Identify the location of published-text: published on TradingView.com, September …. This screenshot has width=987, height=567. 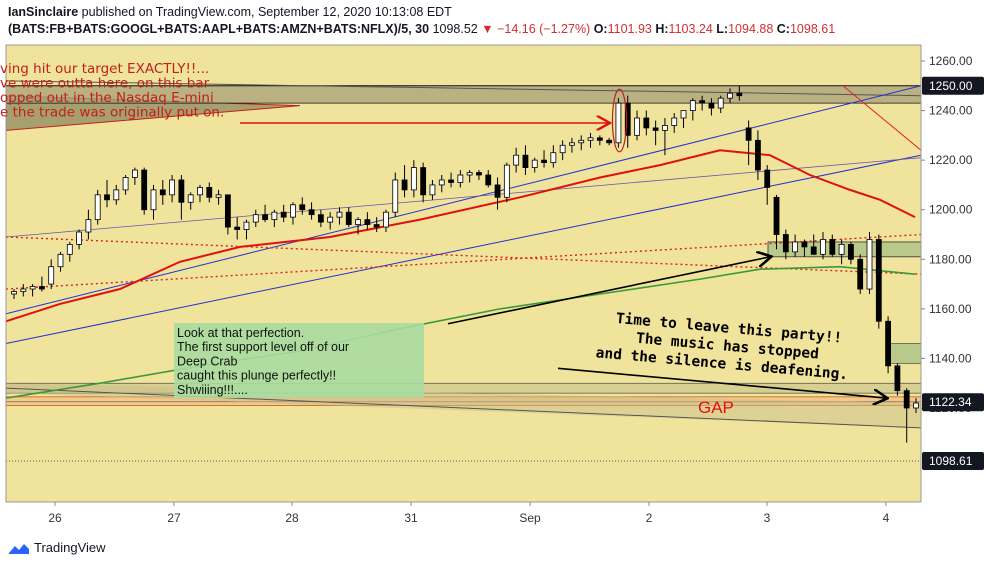
(266, 12).